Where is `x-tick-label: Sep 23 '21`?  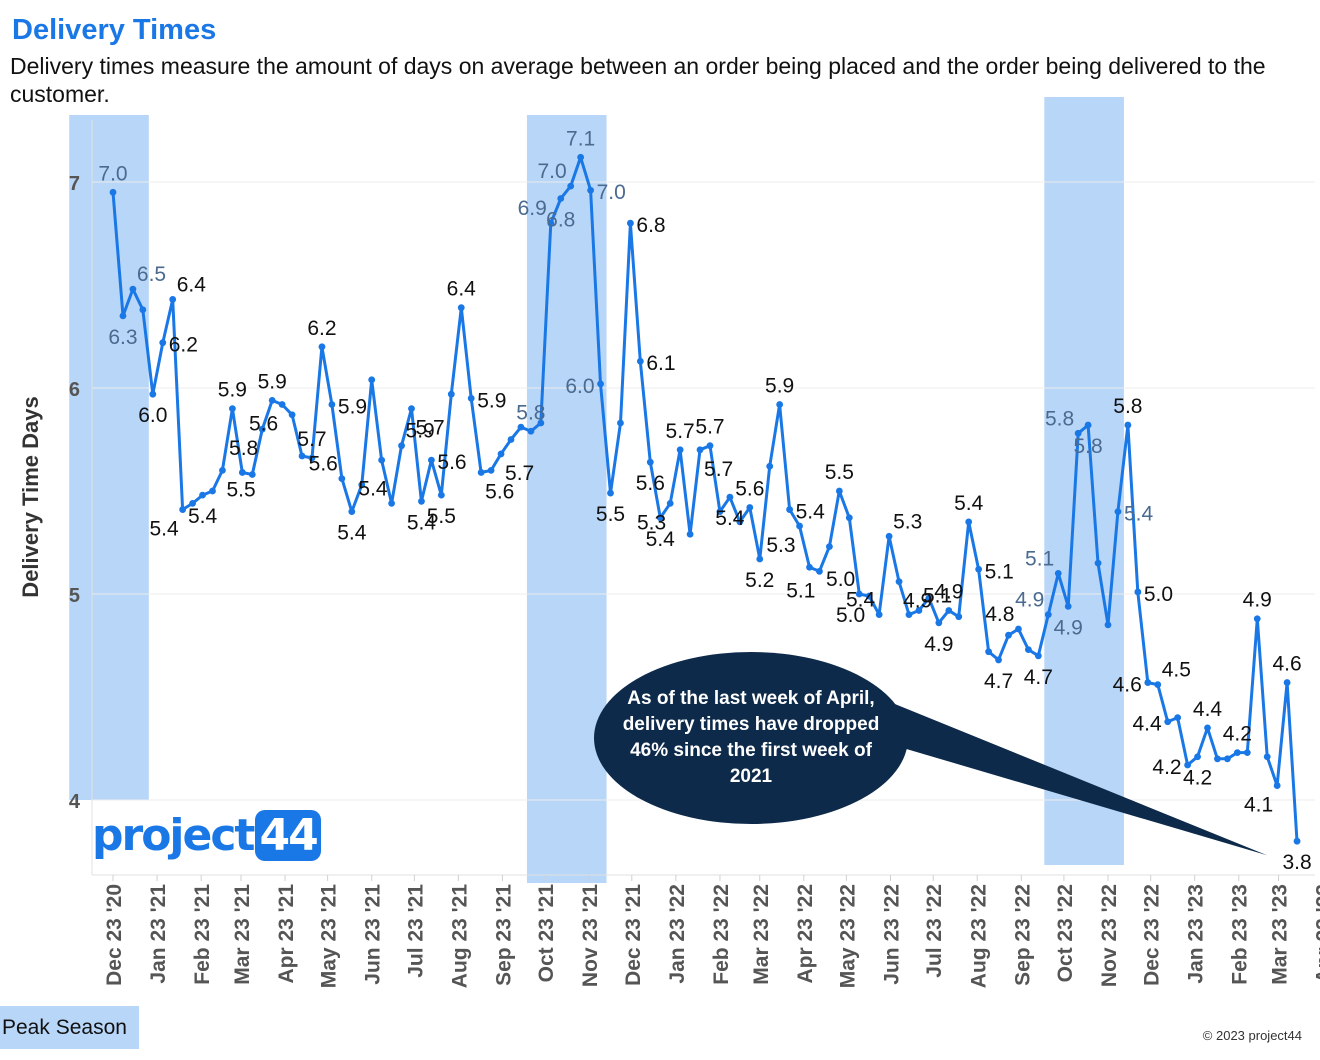 x-tick-label: Sep 23 '21 is located at coordinates (503, 935).